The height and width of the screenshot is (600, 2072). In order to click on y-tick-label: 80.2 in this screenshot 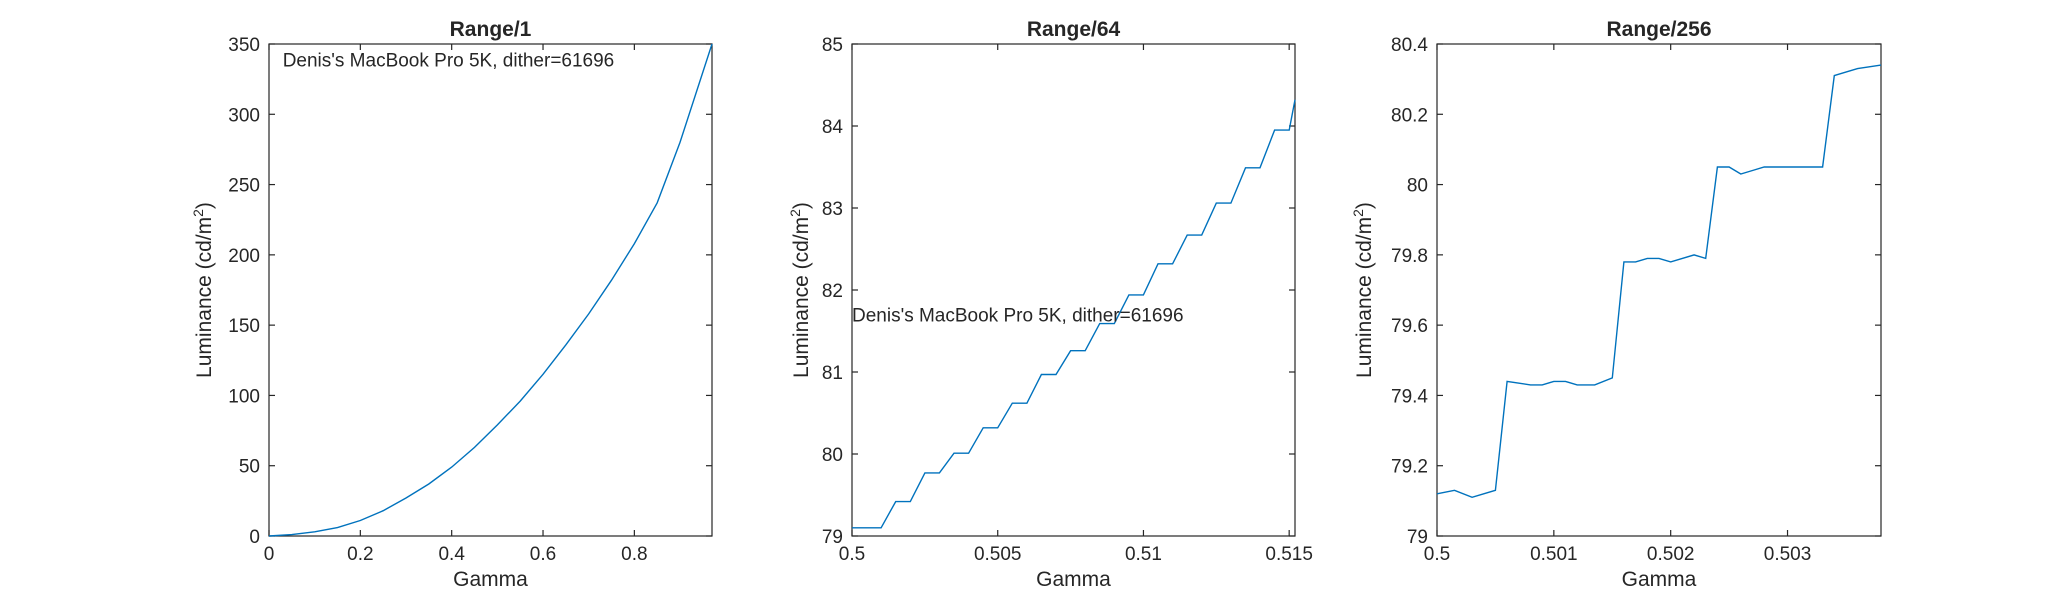, I will do `click(1409, 115)`.